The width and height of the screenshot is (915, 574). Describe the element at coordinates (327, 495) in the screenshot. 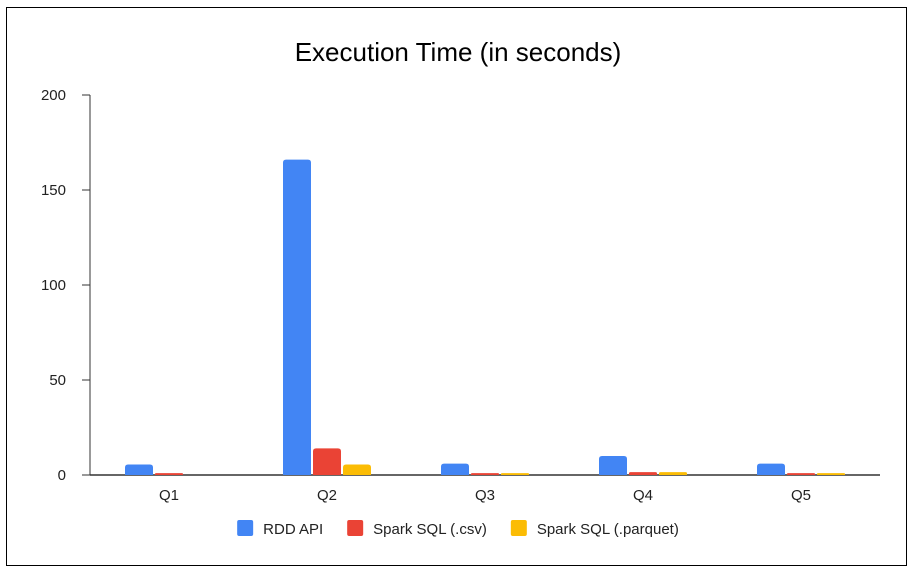

I see `x-tick-label: Q2` at that location.